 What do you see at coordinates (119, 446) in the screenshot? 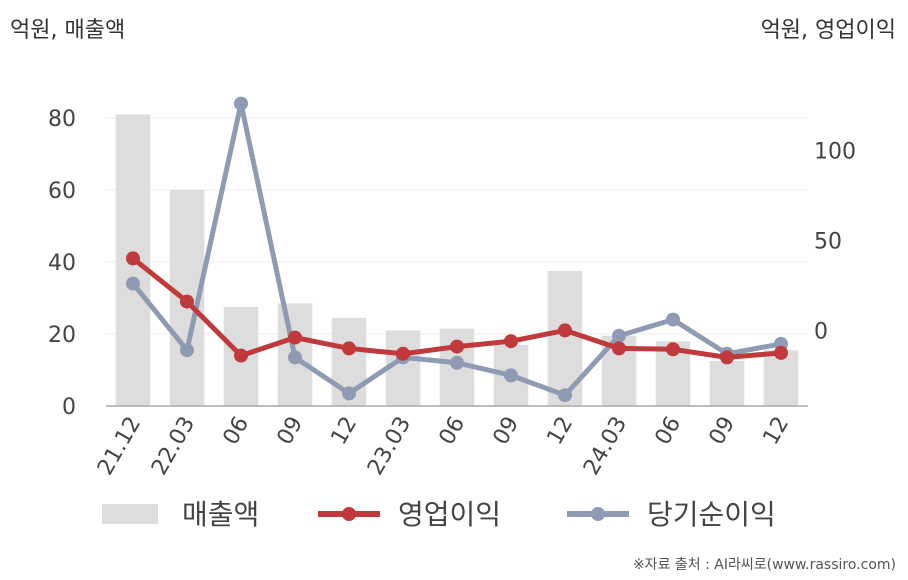
I see `category-label: 21.12` at bounding box center [119, 446].